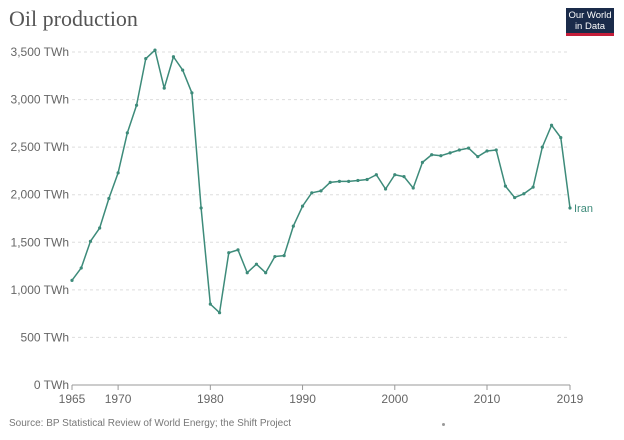 The image size is (624, 440). Describe the element at coordinates (45, 337) in the screenshot. I see `y-tick-label: 500 TWh` at that location.